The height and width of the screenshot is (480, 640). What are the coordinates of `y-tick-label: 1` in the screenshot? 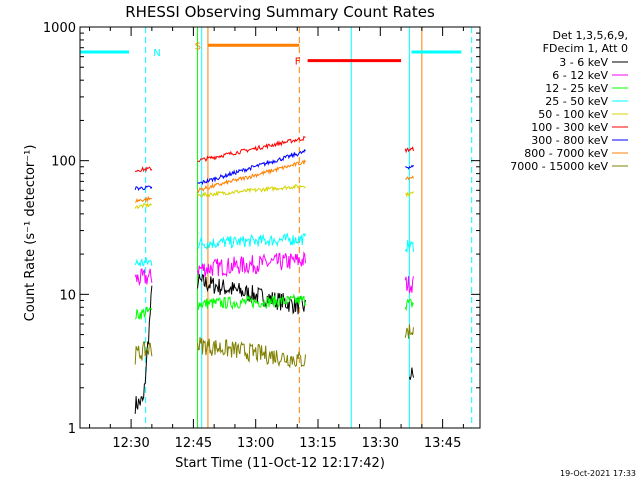 It's located at (72, 429).